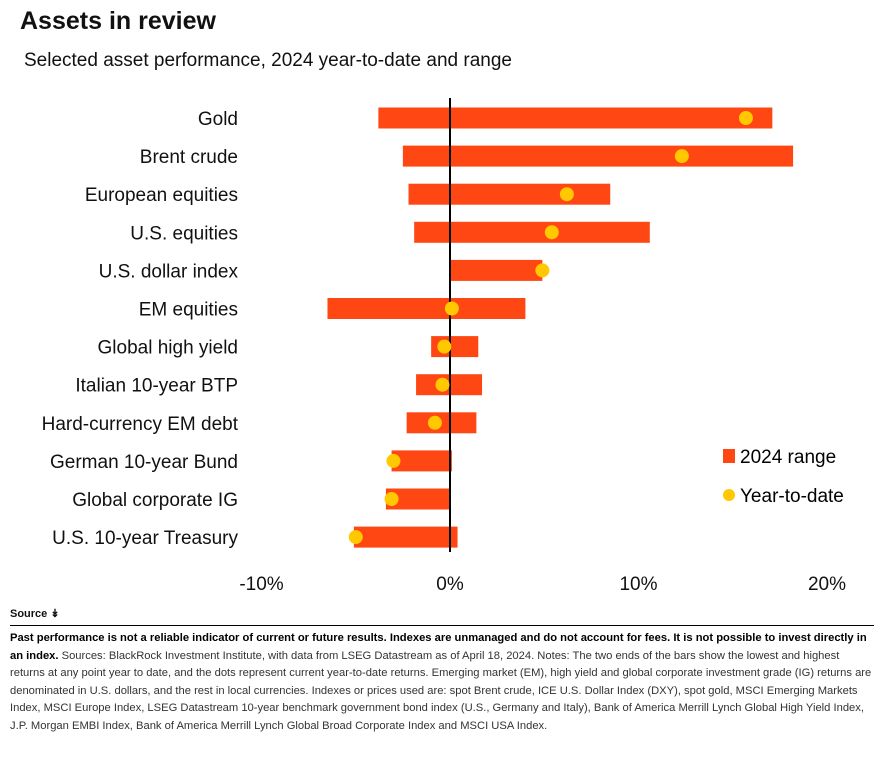 This screenshot has width=892, height=770. Describe the element at coordinates (169, 271) in the screenshot. I see `category-label: U.S. dollar index` at that location.